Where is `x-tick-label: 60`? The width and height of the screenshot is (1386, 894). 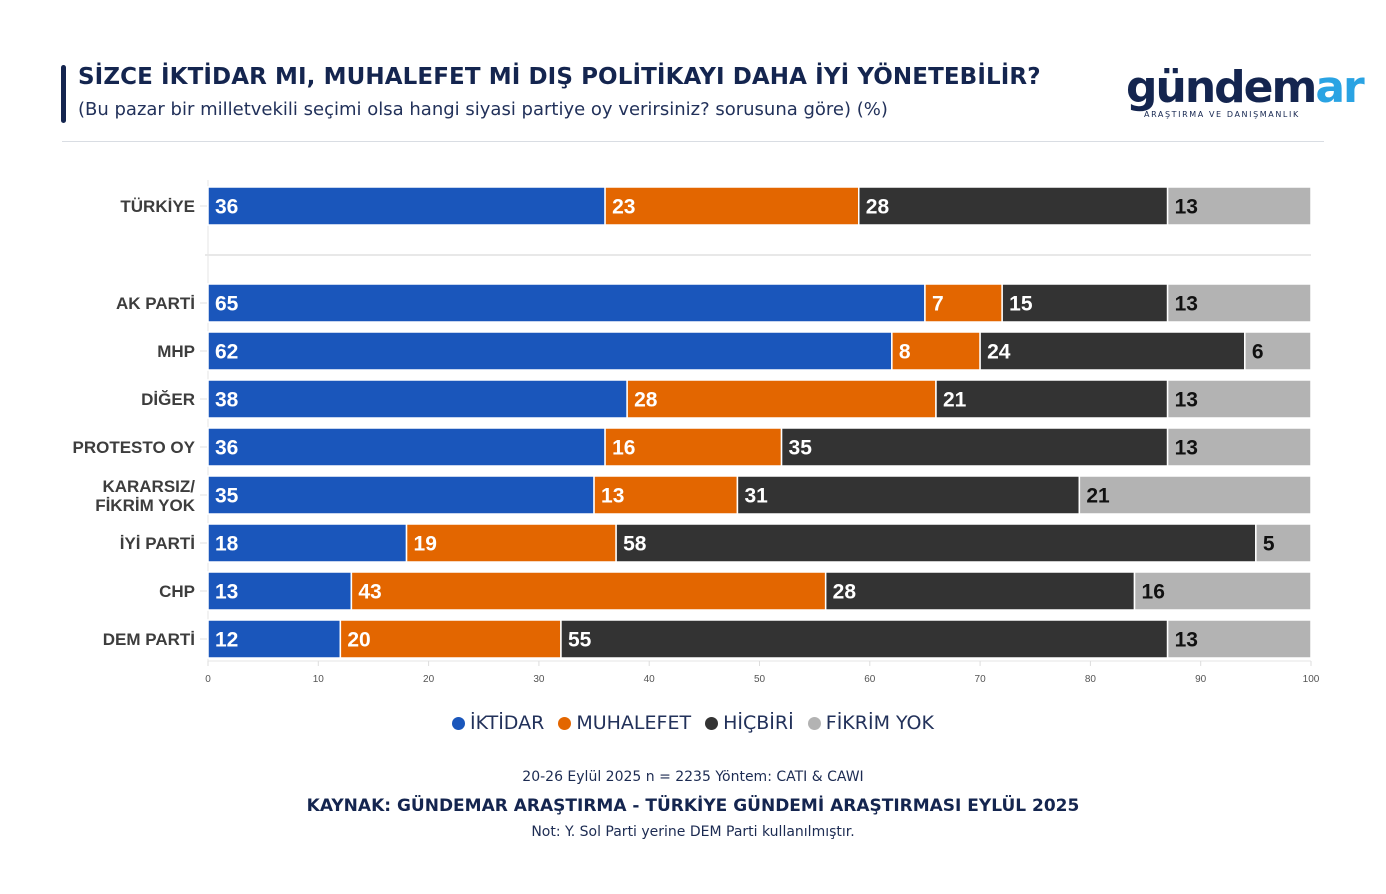 x-tick-label: 60 is located at coordinates (870, 679).